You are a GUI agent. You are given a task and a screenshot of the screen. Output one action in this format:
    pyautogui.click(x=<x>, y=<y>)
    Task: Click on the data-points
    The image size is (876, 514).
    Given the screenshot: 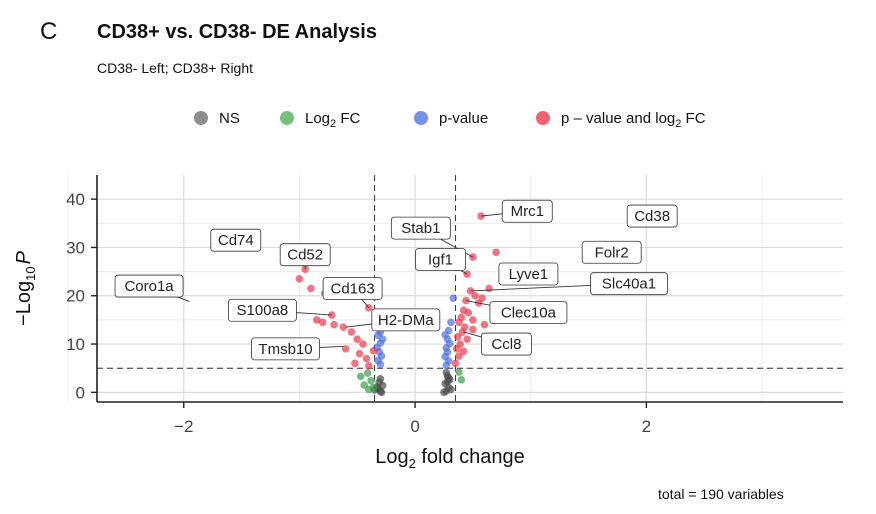 What is the action you would take?
    pyautogui.click(x=397, y=304)
    